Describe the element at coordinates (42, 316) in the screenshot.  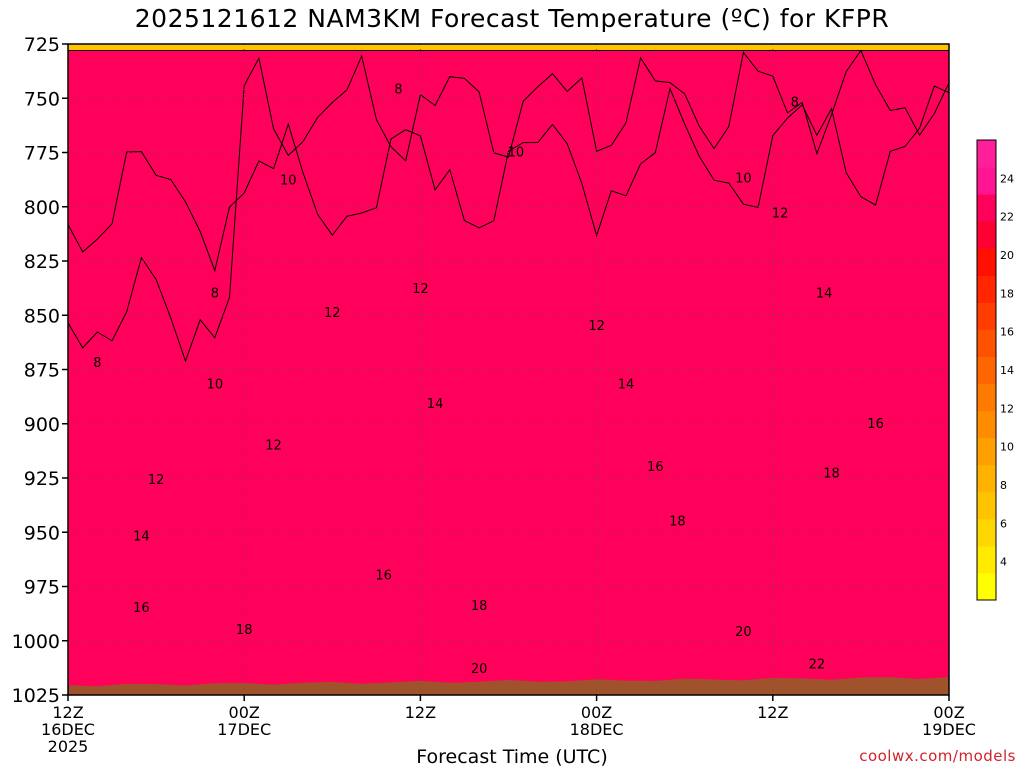
I see `y-tick-label: 850` at that location.